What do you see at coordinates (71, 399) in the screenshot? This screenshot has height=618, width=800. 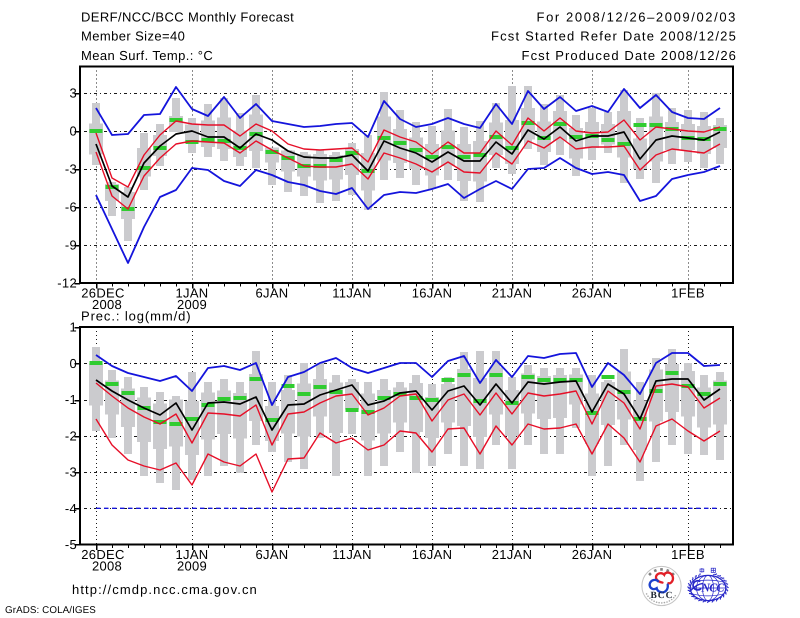 I see `svg-text: -1` at bounding box center [71, 399].